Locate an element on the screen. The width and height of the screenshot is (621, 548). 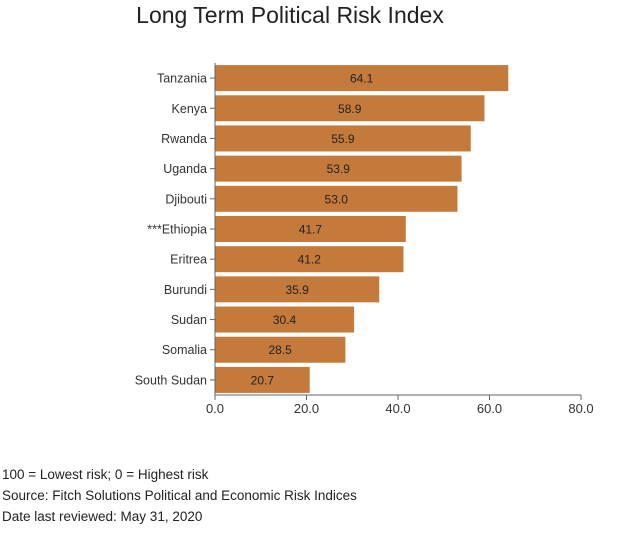
value-label: 41.7 is located at coordinates (311, 230).